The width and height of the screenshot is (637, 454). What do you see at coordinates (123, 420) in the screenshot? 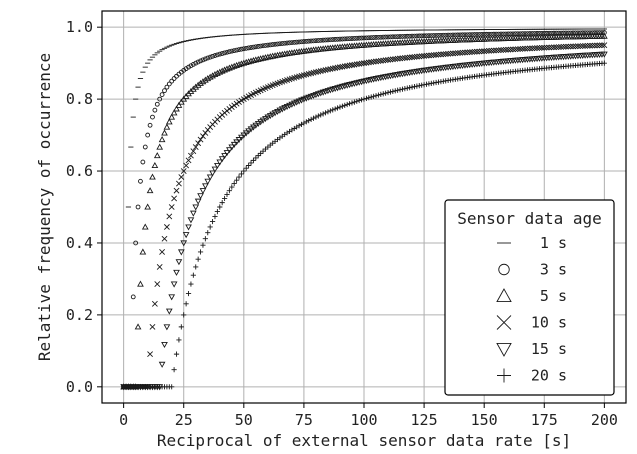
I see `x-tick-label: 0` at bounding box center [123, 420].